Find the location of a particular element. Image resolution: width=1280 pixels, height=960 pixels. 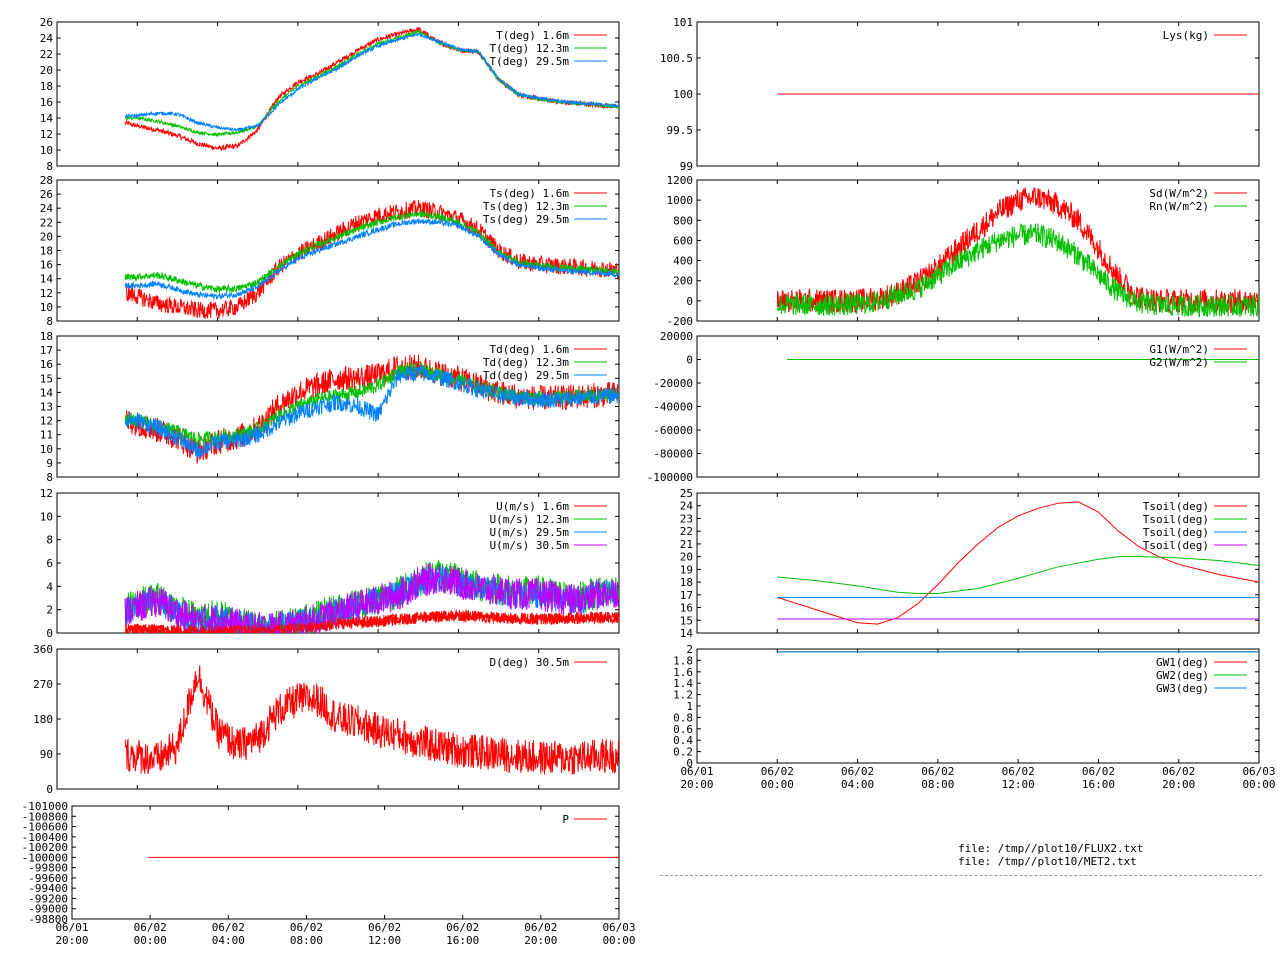

y-tick-label: 23 is located at coordinates (686, 518).